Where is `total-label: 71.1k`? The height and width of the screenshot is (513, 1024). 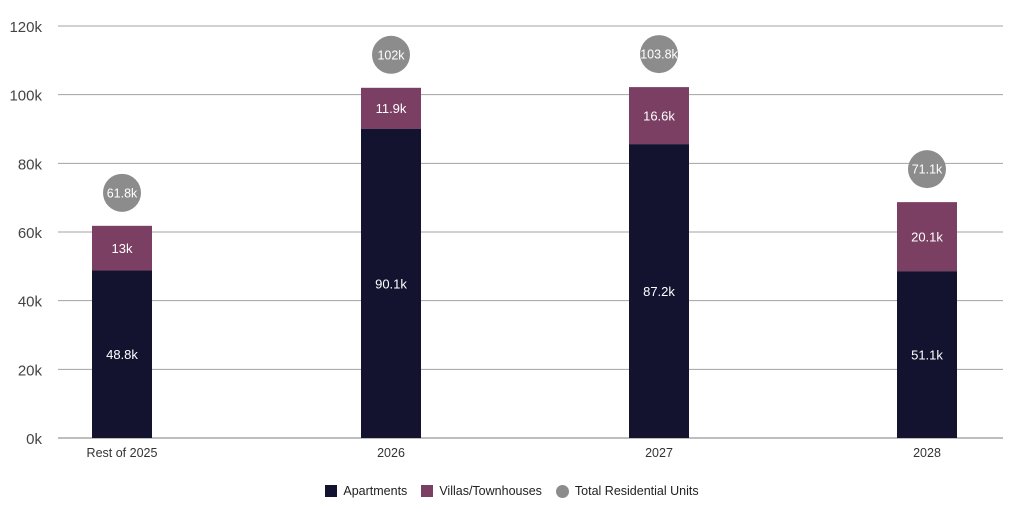 total-label: 71.1k is located at coordinates (927, 170).